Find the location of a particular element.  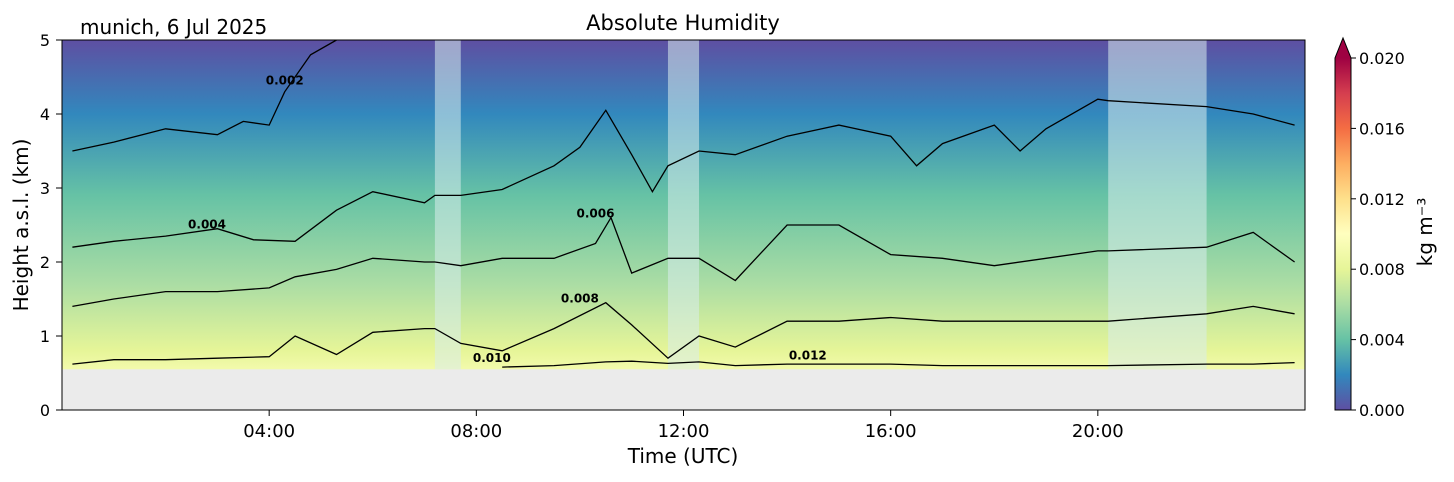

colorbar: 0.000 0.004 0.008 0.012 0.016 0.020 kg m⁻³ is located at coordinates (1385, 228).